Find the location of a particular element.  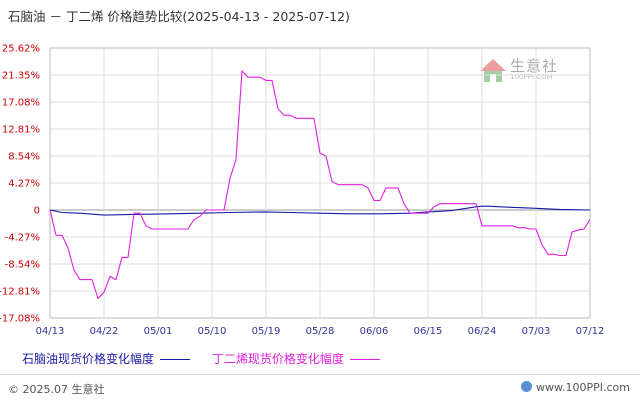

site-url-link: www.100PPI.com is located at coordinates (583, 387).